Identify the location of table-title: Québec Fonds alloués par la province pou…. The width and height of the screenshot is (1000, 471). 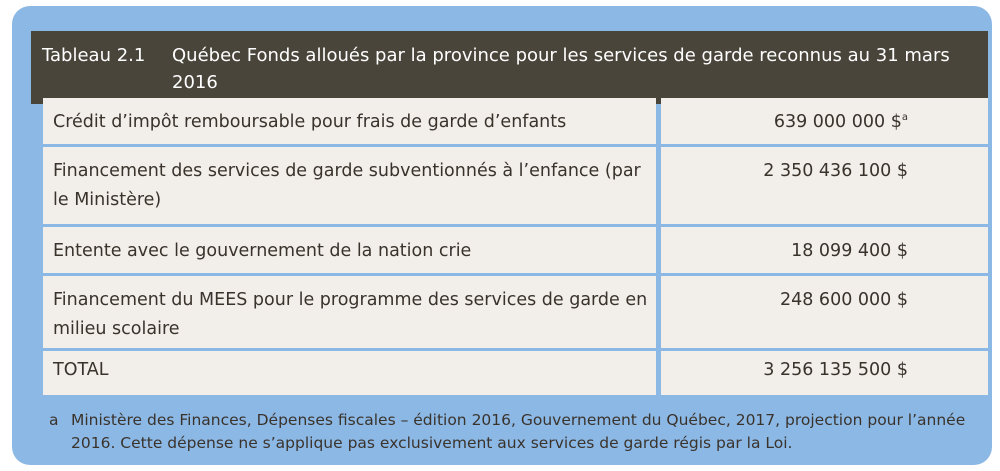
(561, 69).